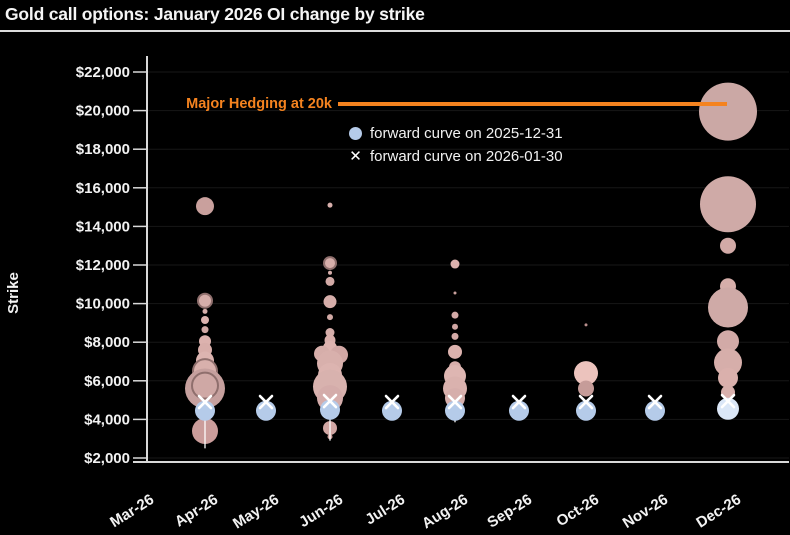 The height and width of the screenshot is (535, 790). What do you see at coordinates (196, 511) in the screenshot?
I see `x-tick-label: Apr-26` at bounding box center [196, 511].